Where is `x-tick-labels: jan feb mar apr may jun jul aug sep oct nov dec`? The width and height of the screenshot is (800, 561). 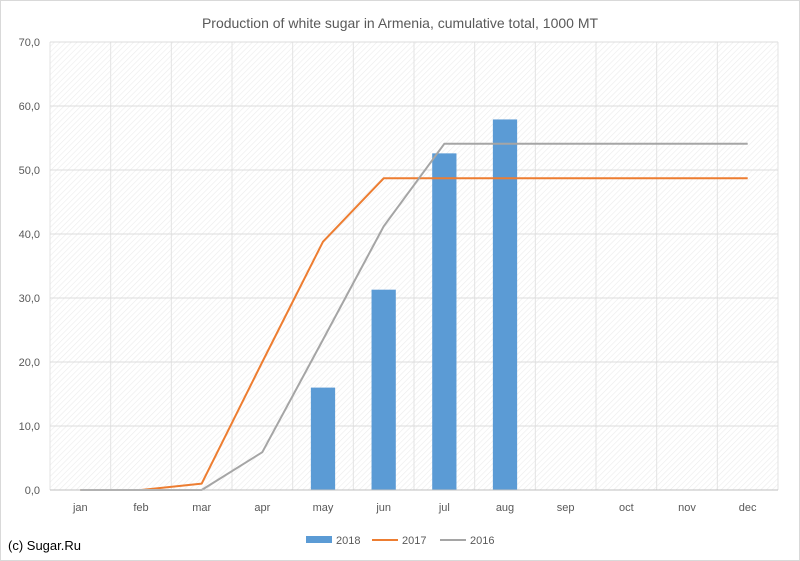 x-tick-labels: jan feb mar apr may jun jul aug sep oct nov dec is located at coordinates (414, 508).